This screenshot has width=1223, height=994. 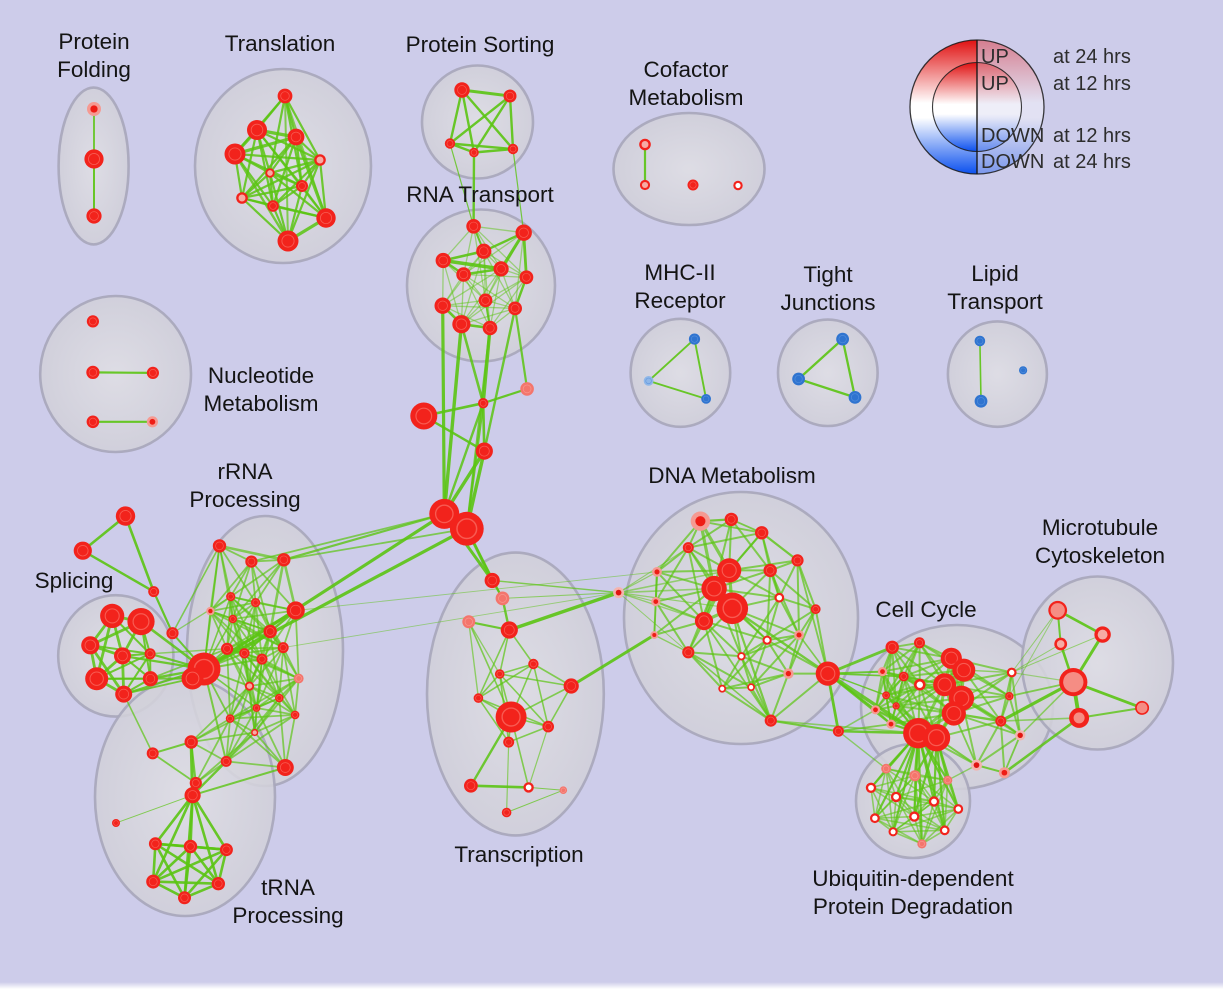 I want to click on bottom-fade, so click(x=611, y=985).